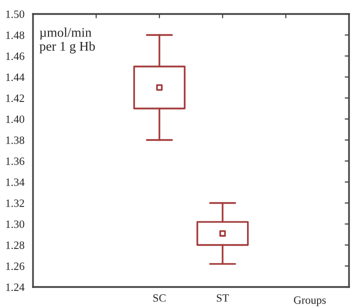  Describe the element at coordinates (15, 224) in the screenshot. I see `y-tick-label: 1.30` at that location.